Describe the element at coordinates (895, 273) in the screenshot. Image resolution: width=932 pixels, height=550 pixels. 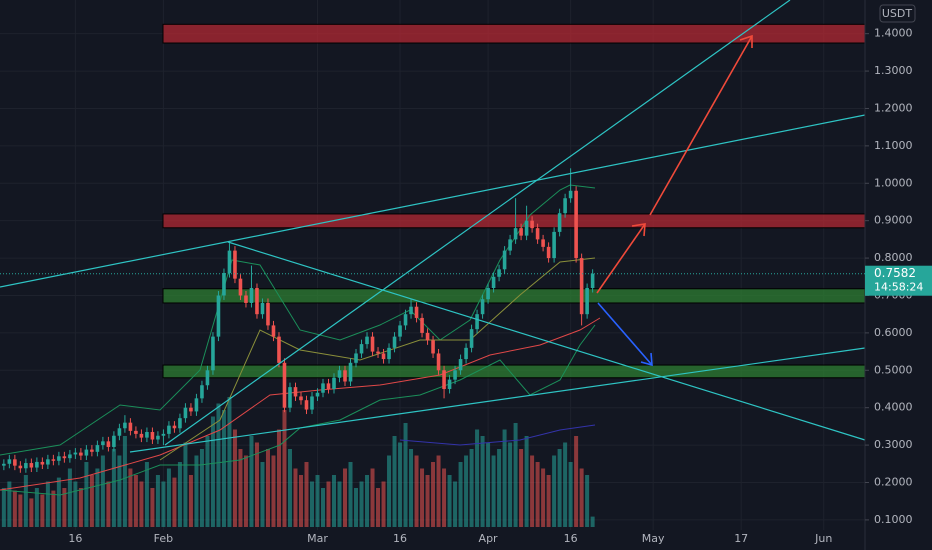
I see `last-price: 0.7582` at that location.